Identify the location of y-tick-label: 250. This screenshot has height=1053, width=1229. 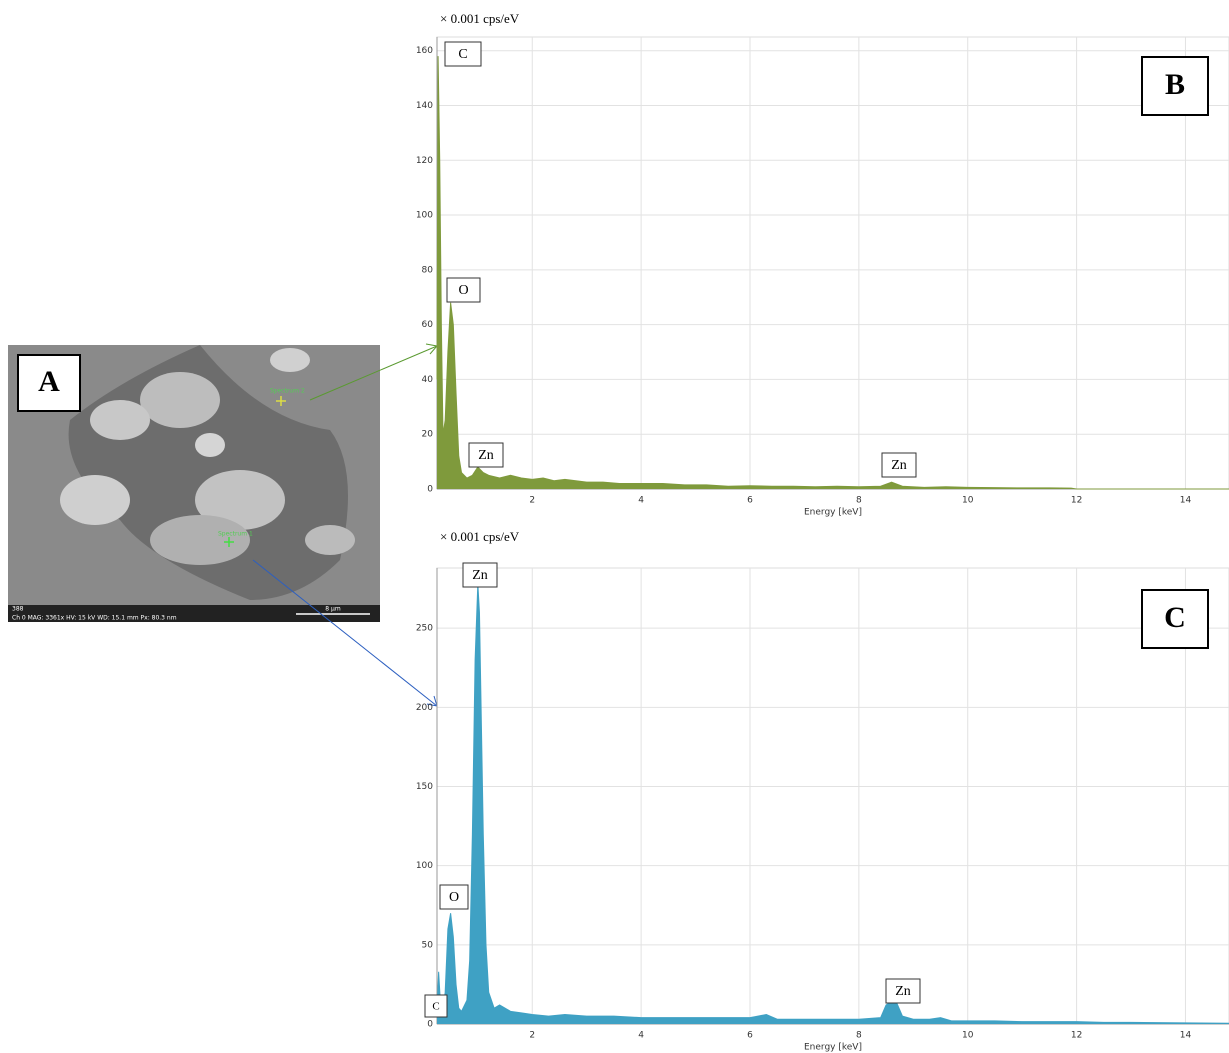
(424, 629).